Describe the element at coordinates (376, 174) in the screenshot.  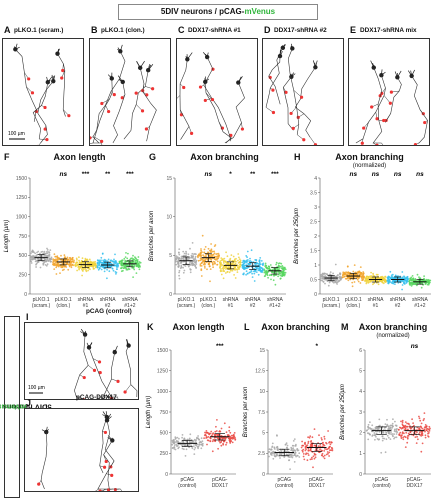
I see `significance-label: ns` at that location.